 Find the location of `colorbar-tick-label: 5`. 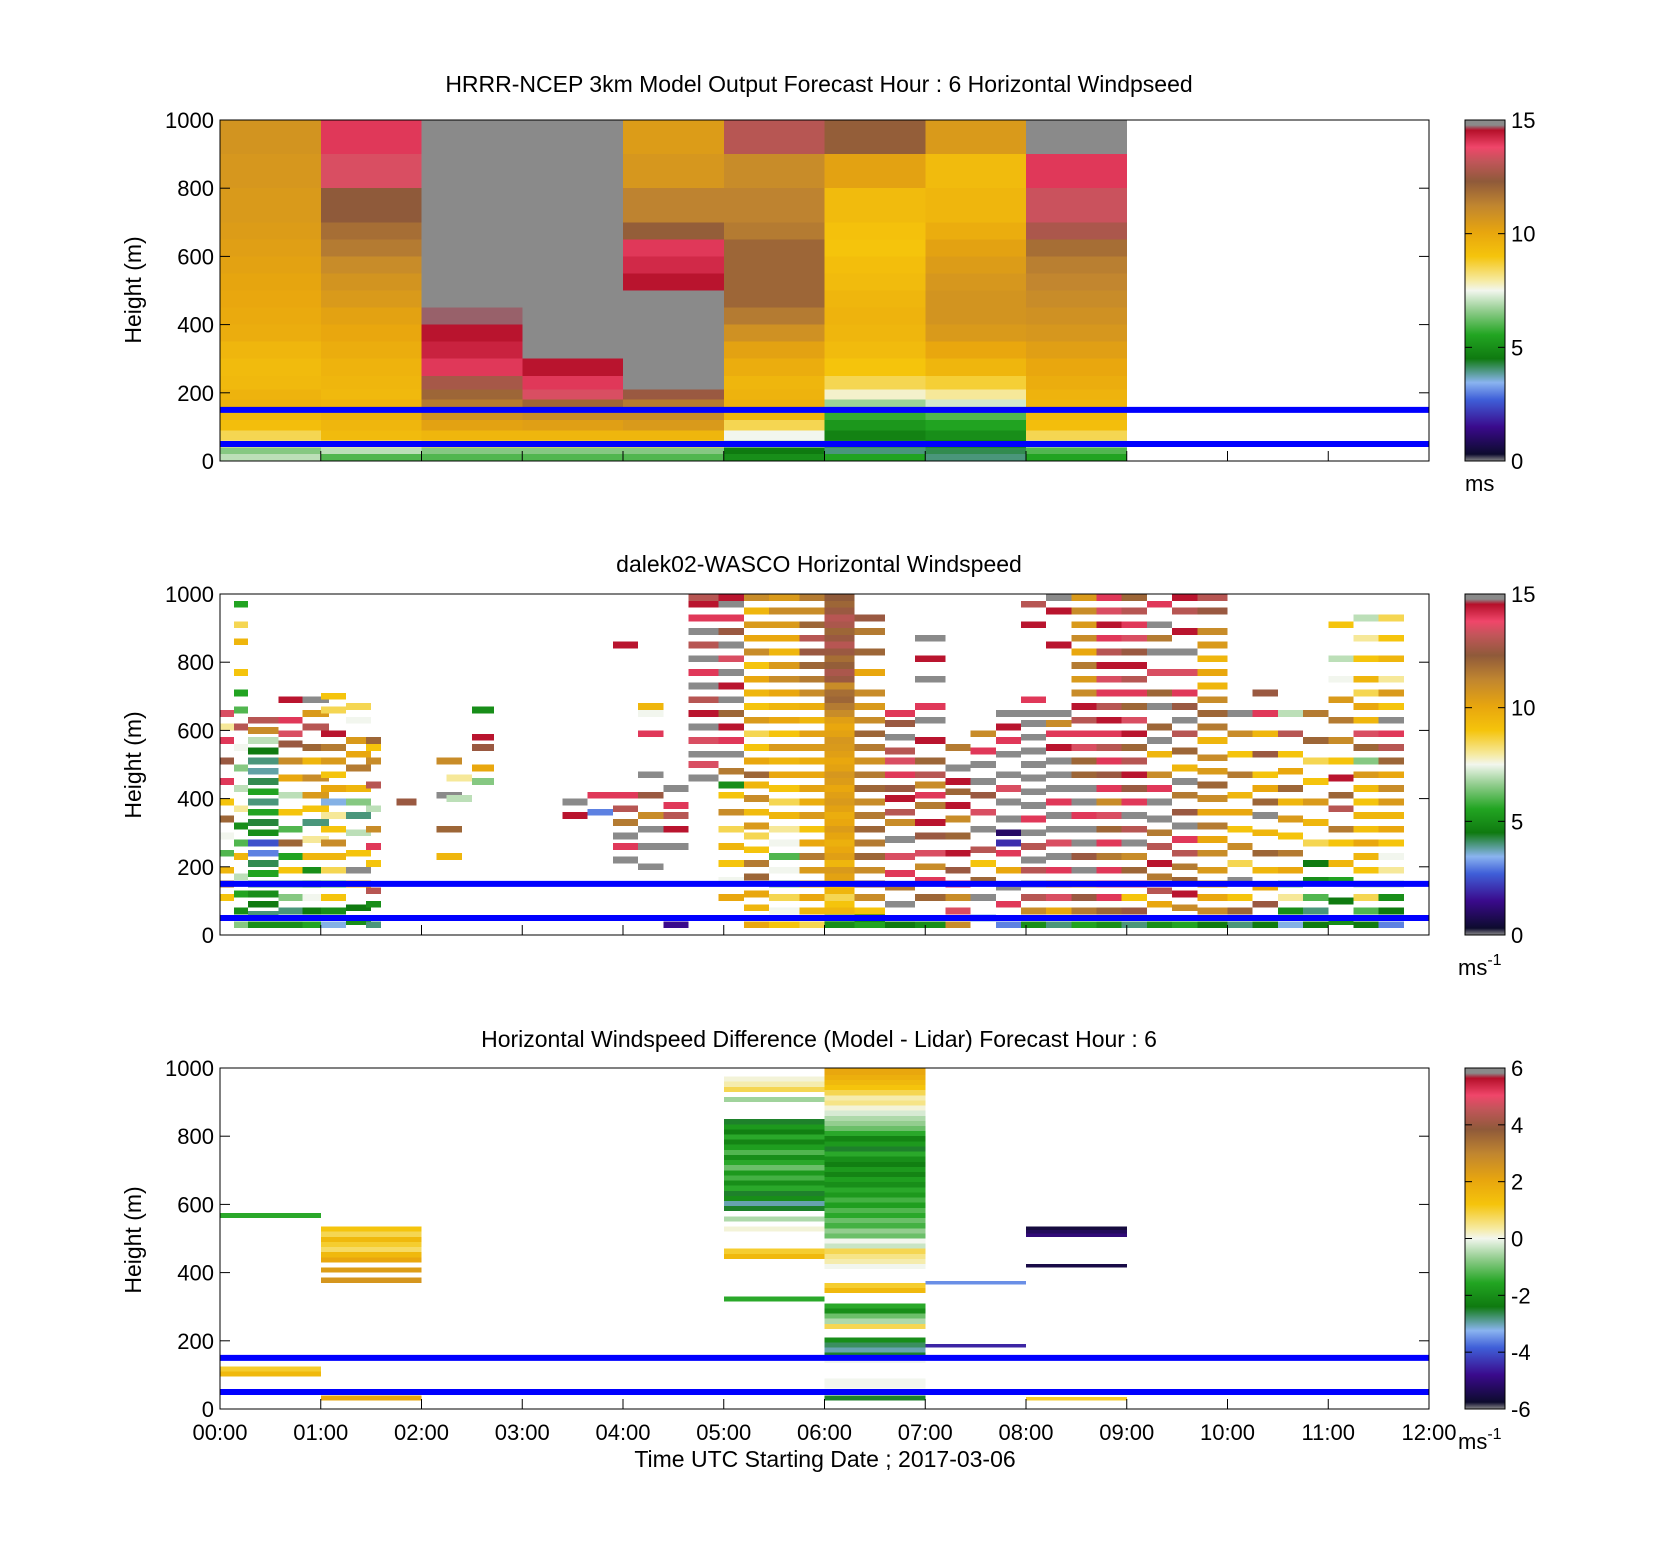

colorbar-tick-label: 5 is located at coordinates (1517, 347).